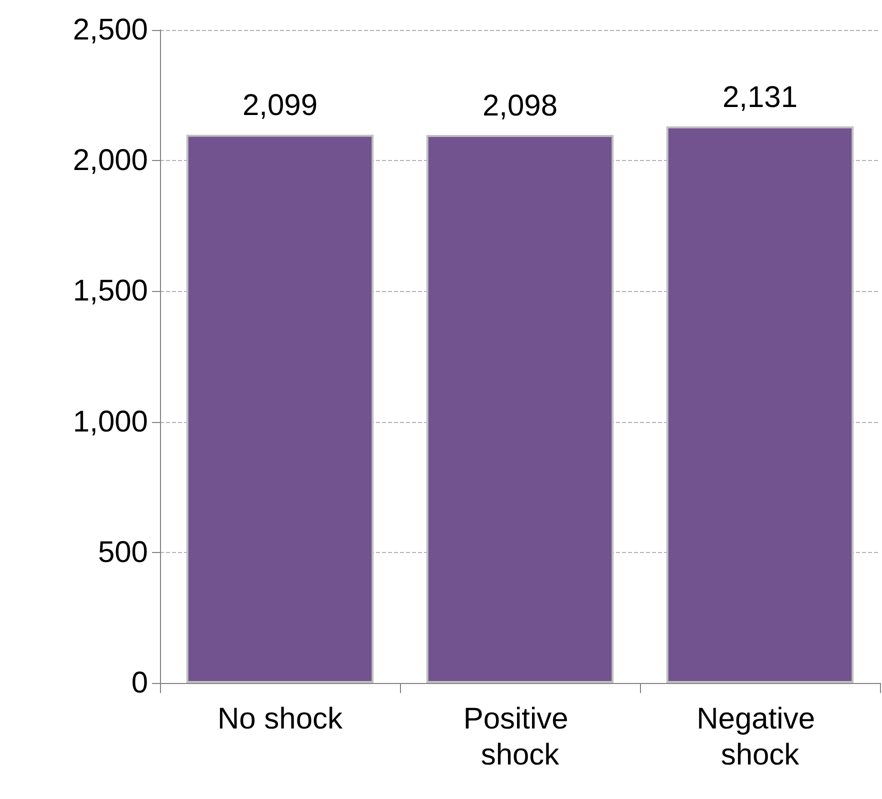 The width and height of the screenshot is (882, 799). Describe the element at coordinates (520, 737) in the screenshot. I see `x-tick-label: Positive shock` at that location.